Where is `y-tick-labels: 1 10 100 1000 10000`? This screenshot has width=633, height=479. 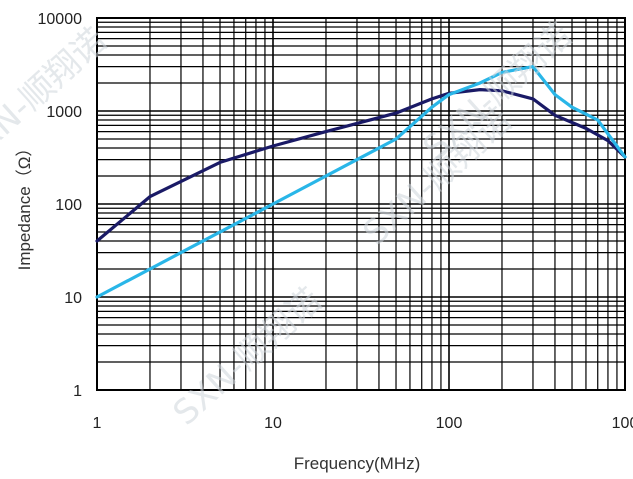
y-tick-labels: 1 10 100 1000 10000 is located at coordinates (60, 205).